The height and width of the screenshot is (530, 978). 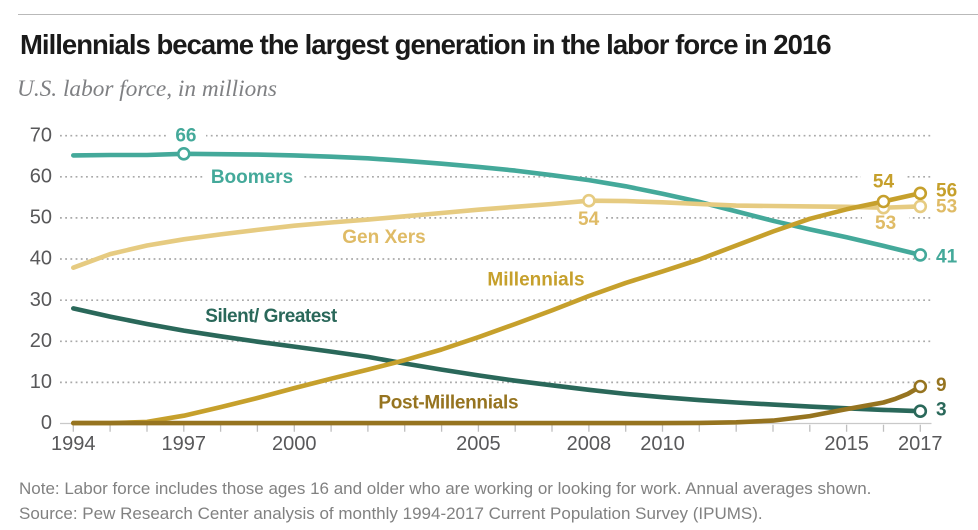 I want to click on svg-text: 41, so click(x=947, y=257).